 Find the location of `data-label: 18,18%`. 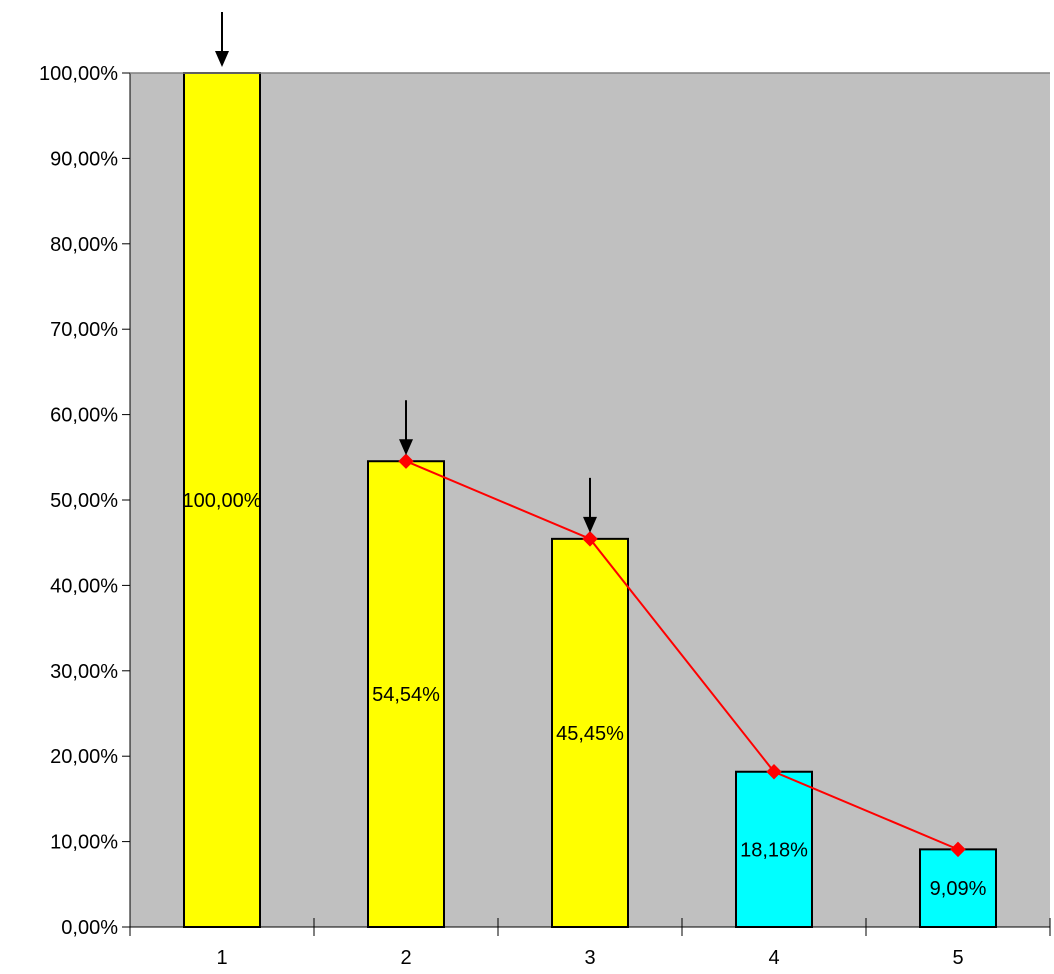

data-label: 18,18% is located at coordinates (774, 850).